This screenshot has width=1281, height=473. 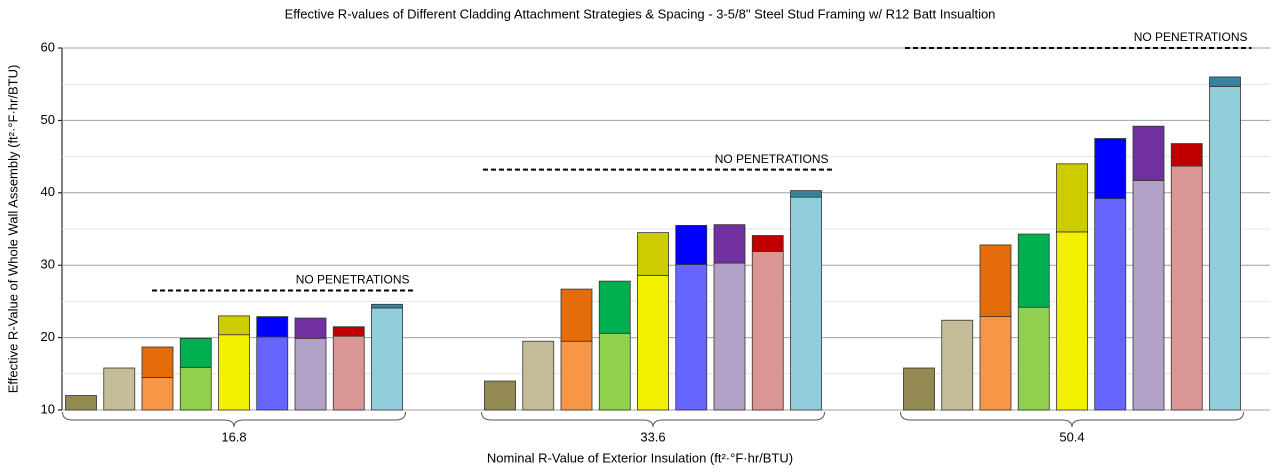 I want to click on y-tick-label: 10, so click(x=48, y=408).